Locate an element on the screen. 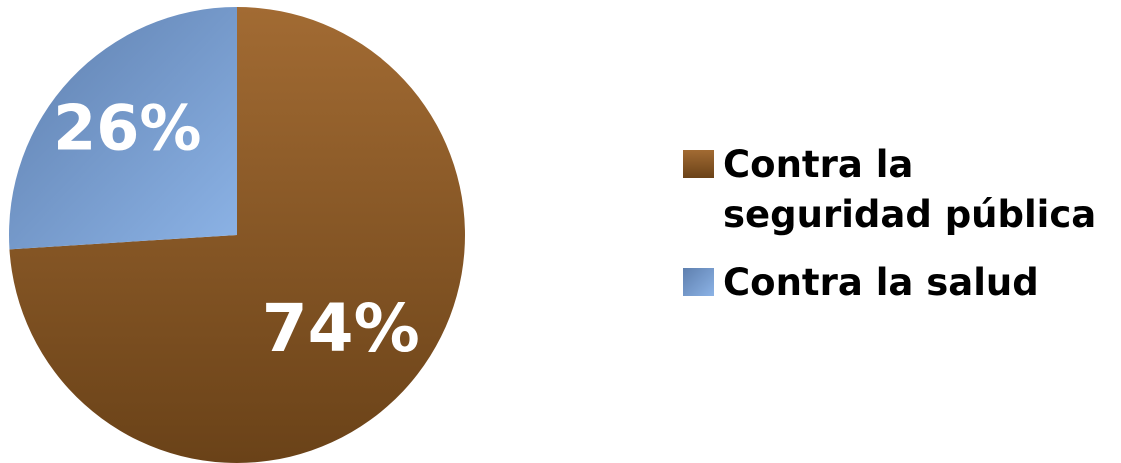  legend-label-seguridad: Contra la seguridad pública is located at coordinates (910, 189).